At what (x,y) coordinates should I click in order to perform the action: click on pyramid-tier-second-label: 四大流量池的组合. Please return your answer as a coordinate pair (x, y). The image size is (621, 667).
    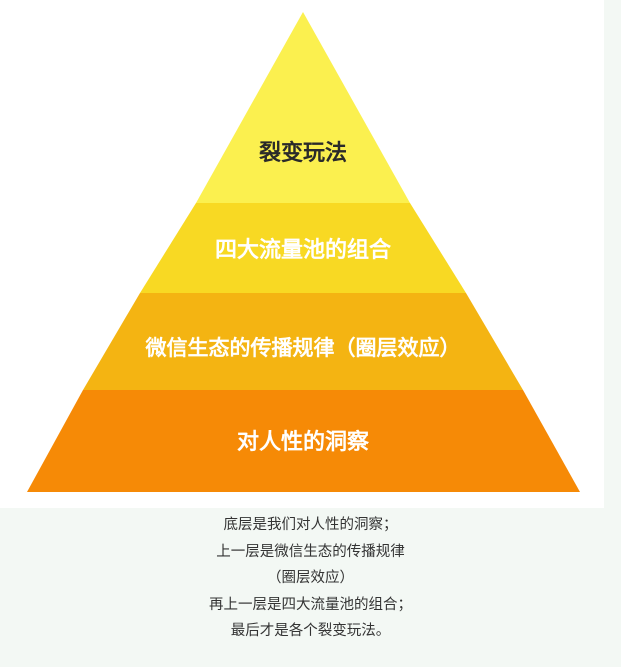
    Looking at the image, I should click on (303, 250).